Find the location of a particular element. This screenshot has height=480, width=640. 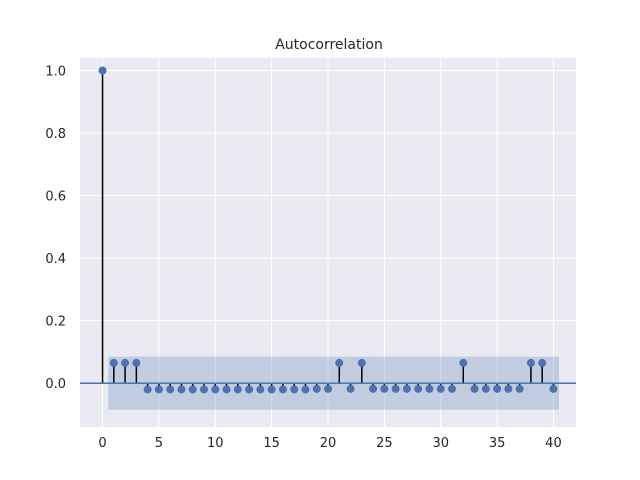

y-tick-label: 0.4 is located at coordinates (55, 259).